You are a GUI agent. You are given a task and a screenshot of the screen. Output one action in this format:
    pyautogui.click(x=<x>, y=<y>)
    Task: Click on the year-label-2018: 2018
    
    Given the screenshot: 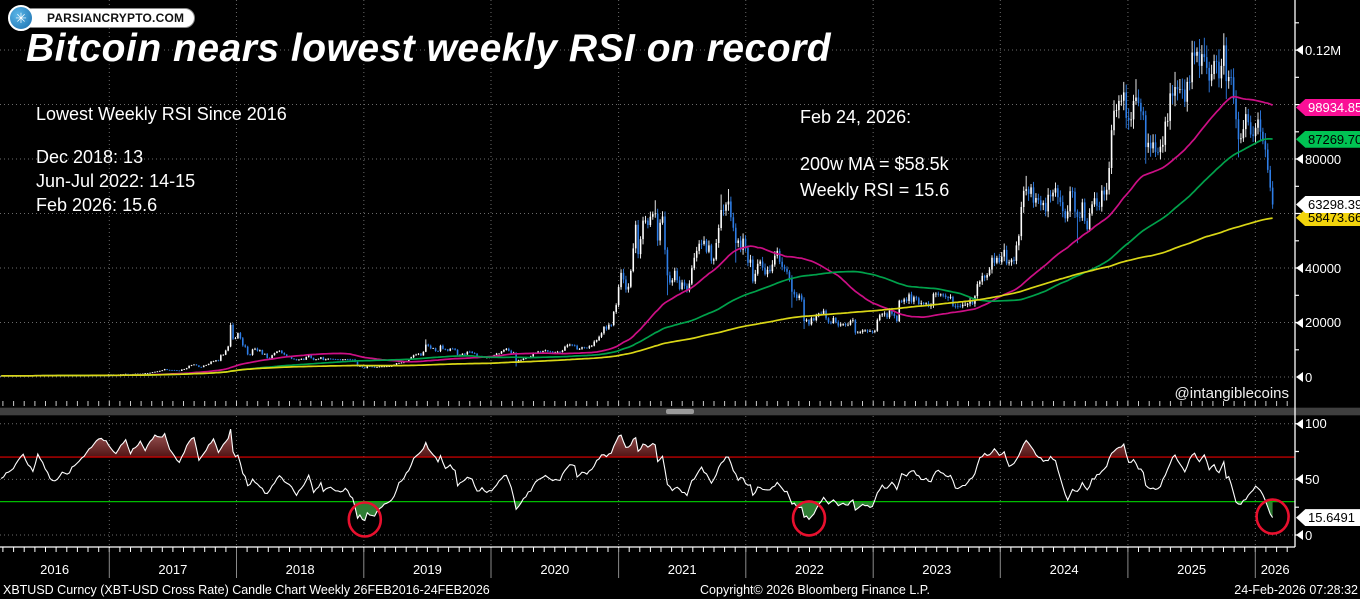 What is the action you would take?
    pyautogui.click(x=300, y=569)
    